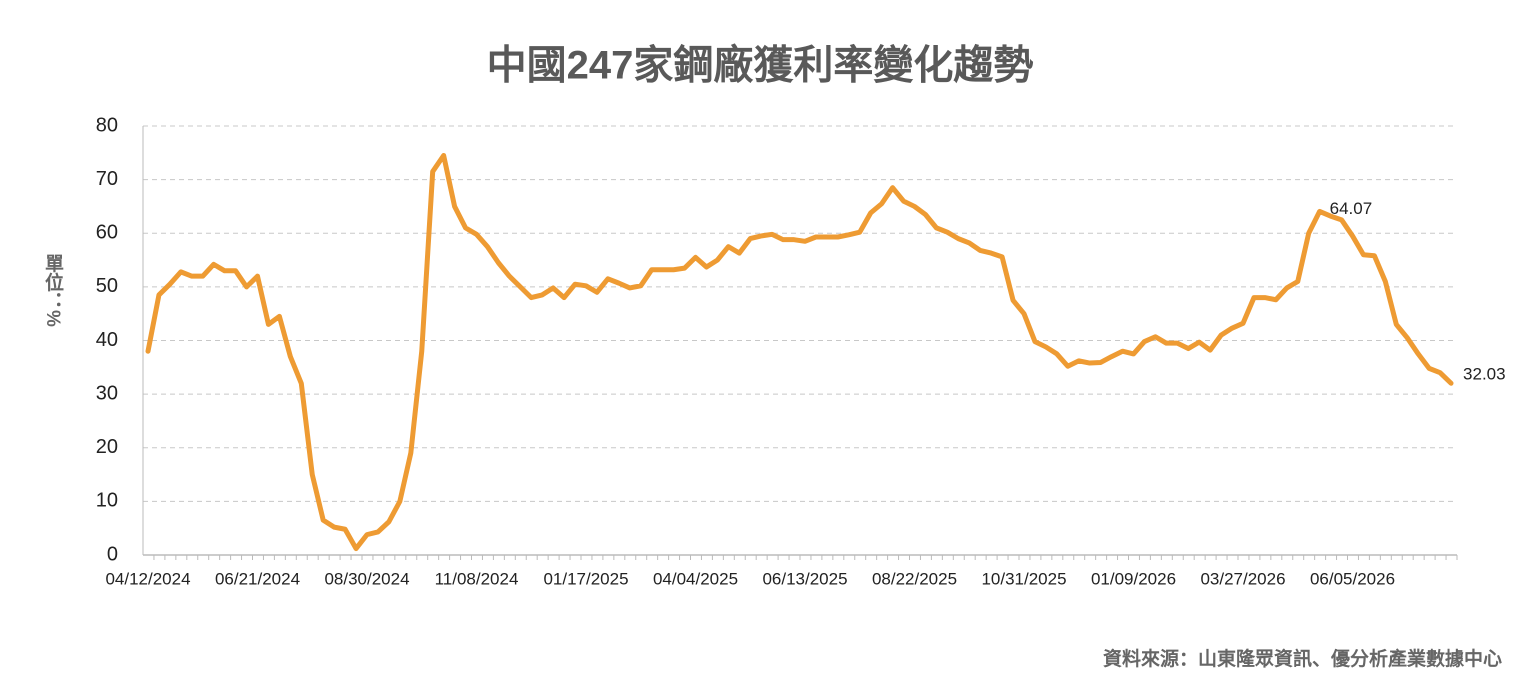 The height and width of the screenshot is (693, 1525). Describe the element at coordinates (107, 340) in the screenshot. I see `y-tick-label: 40` at that location.